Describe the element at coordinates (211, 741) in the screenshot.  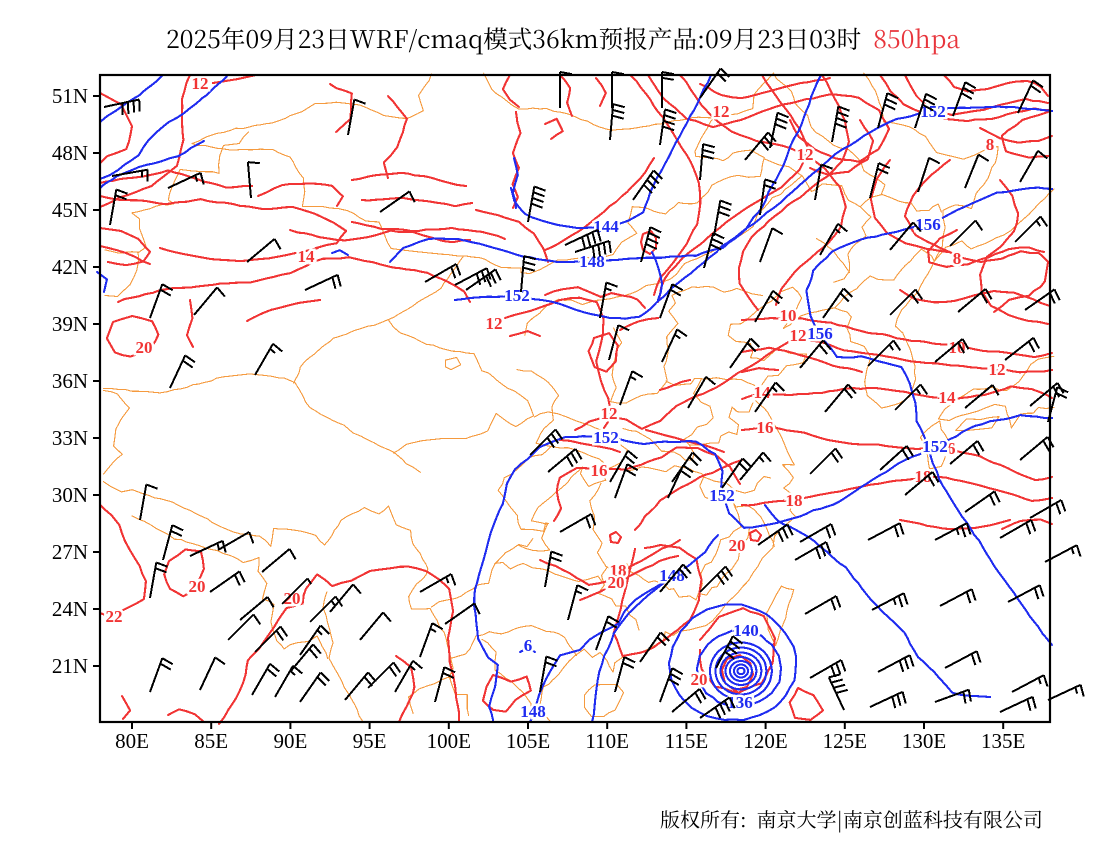
I see `svg-text: 85E` at that location.